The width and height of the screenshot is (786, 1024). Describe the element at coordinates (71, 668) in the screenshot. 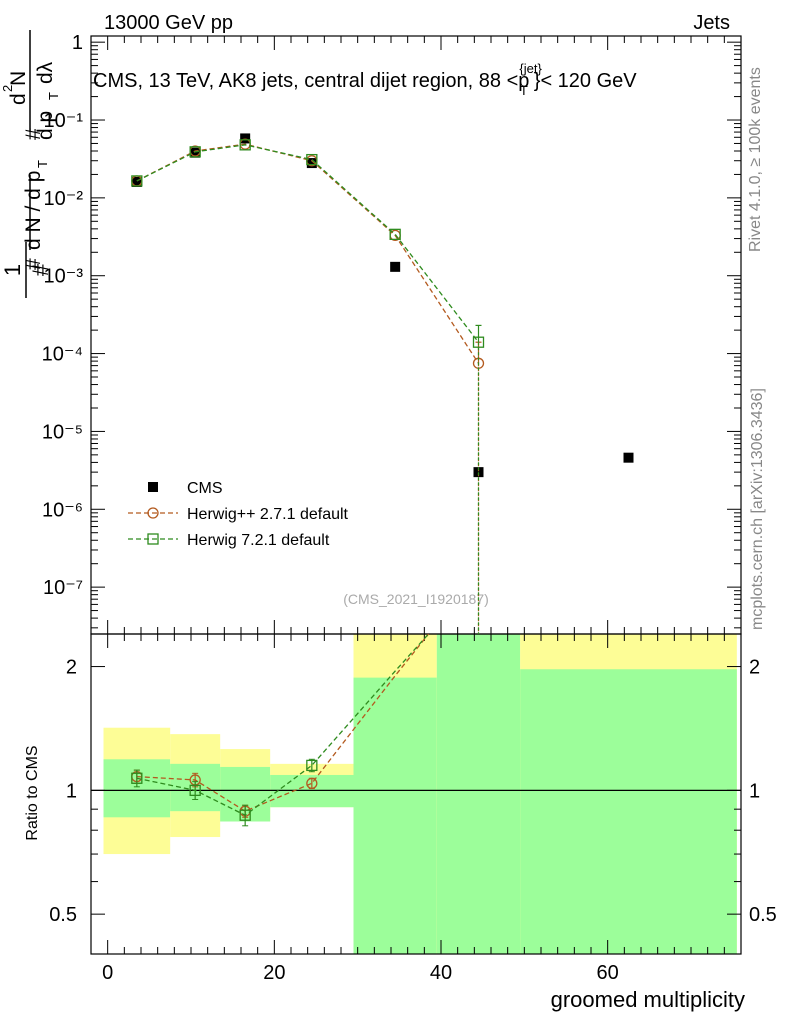

I see `ratio-ytick-label: 2` at that location.